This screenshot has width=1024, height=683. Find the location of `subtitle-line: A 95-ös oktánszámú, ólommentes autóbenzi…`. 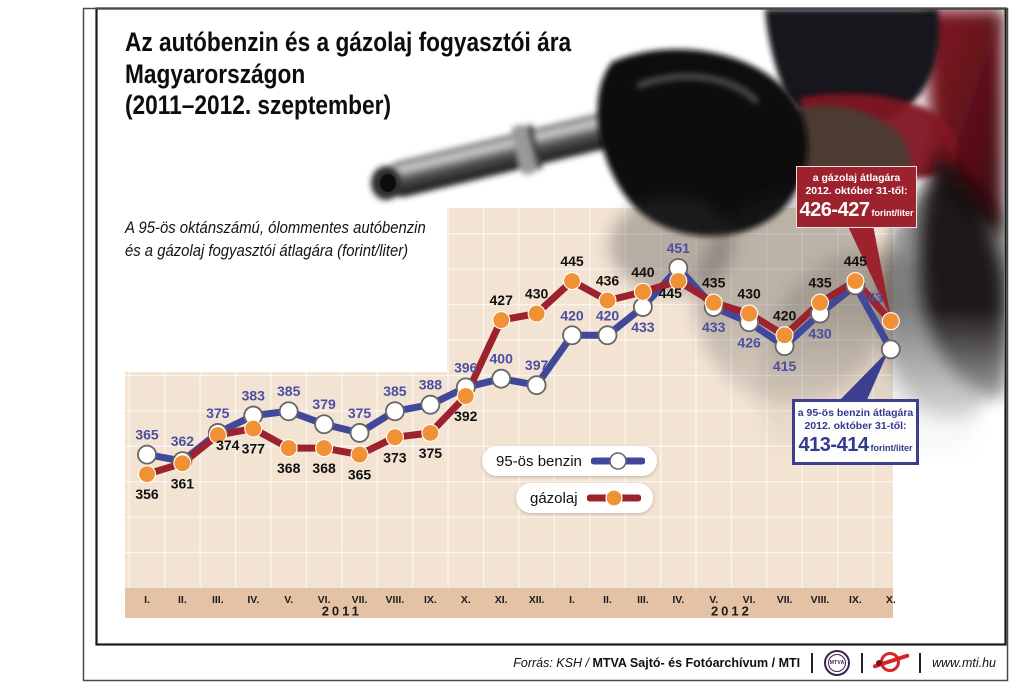

subtitle-line: A 95-ös oktánszámú, ólommentes autóbenzi… is located at coordinates (275, 228).